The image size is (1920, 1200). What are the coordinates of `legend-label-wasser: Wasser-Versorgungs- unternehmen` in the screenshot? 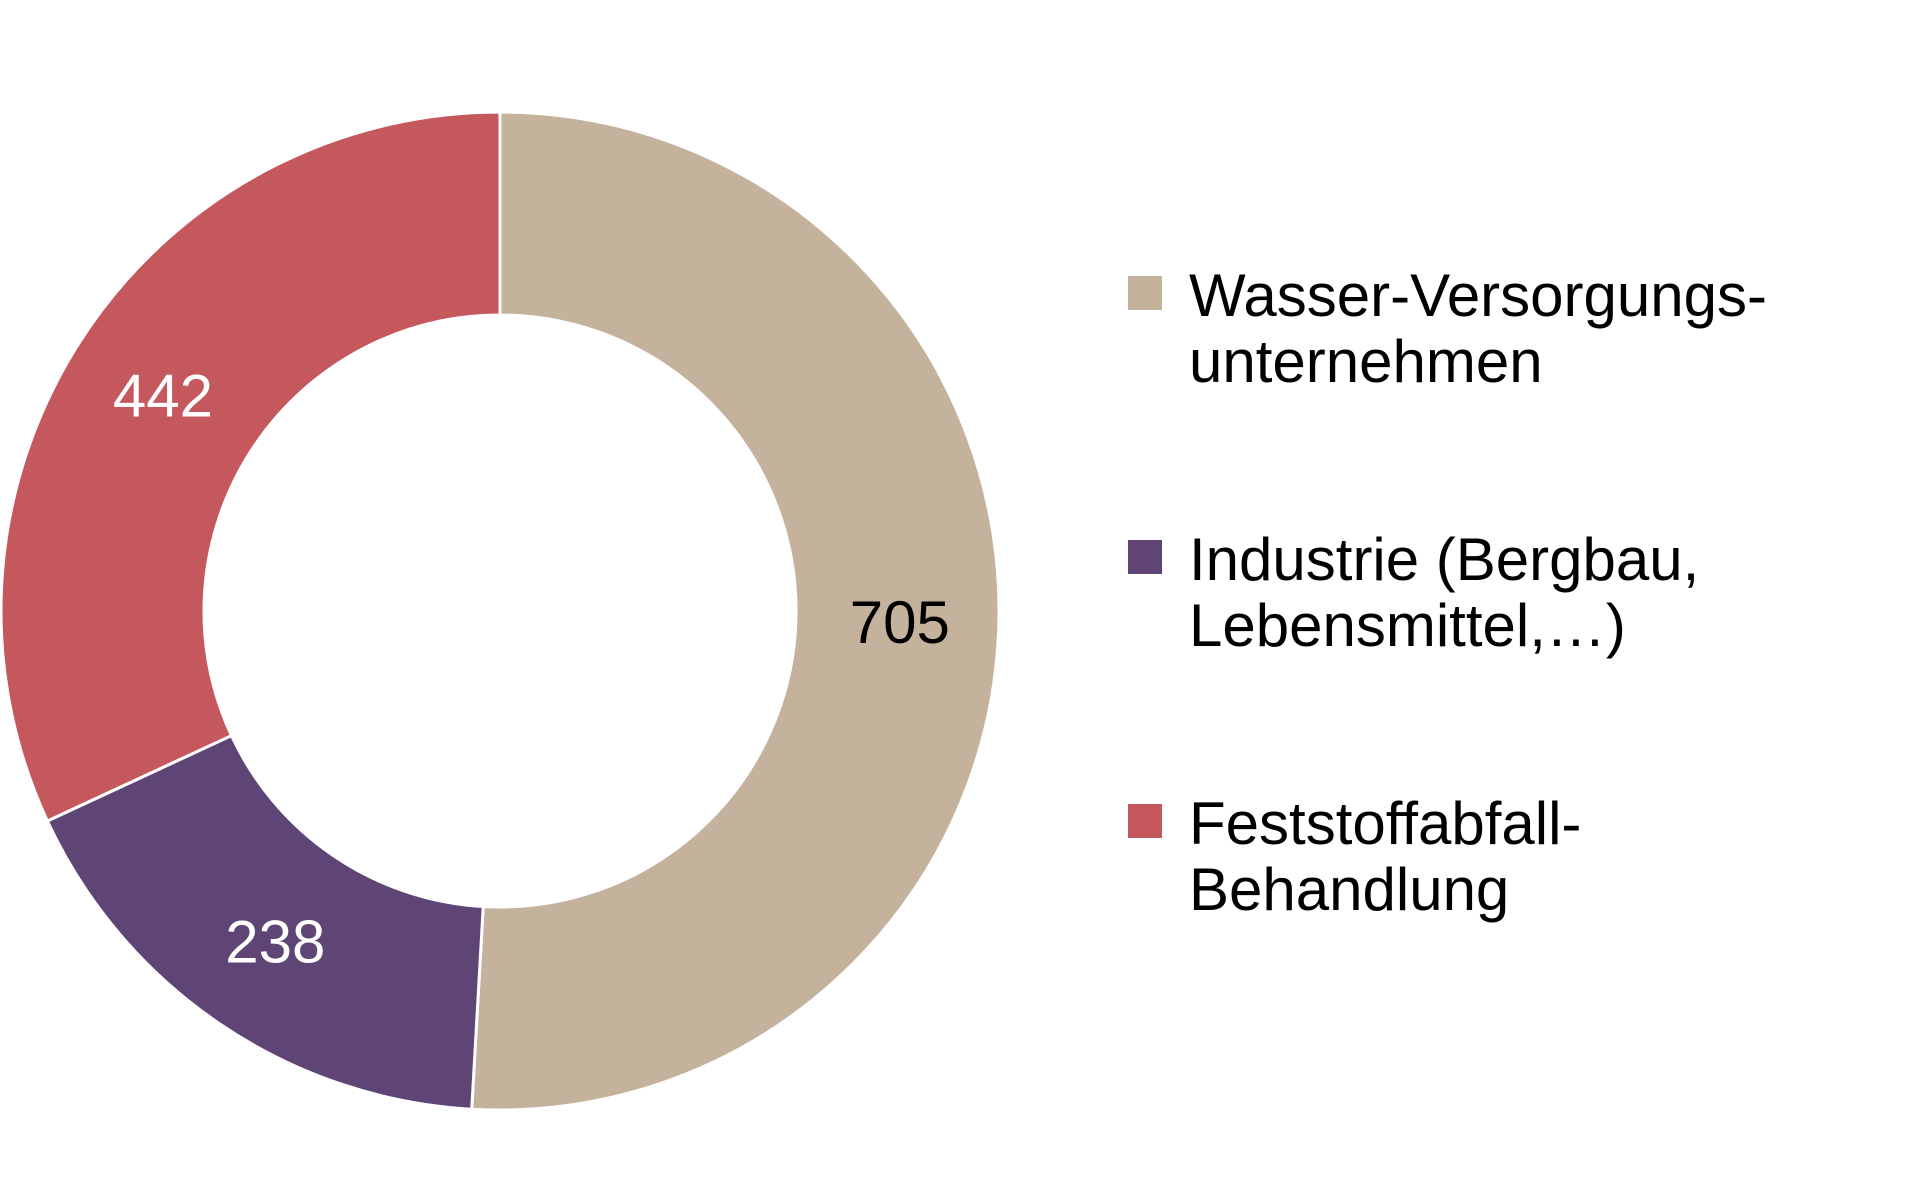 It's located at (1478, 329).